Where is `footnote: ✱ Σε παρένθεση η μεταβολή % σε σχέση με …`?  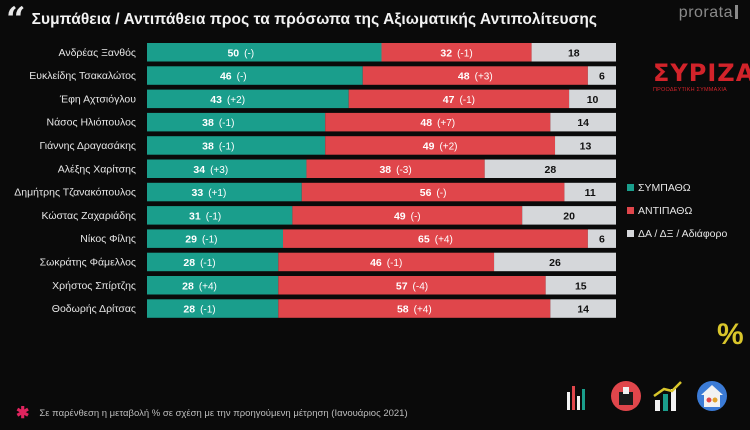
footnote: ✱ Σε παρένθεση η μεταβολή % σε σχέση με … is located at coordinates (212, 413).